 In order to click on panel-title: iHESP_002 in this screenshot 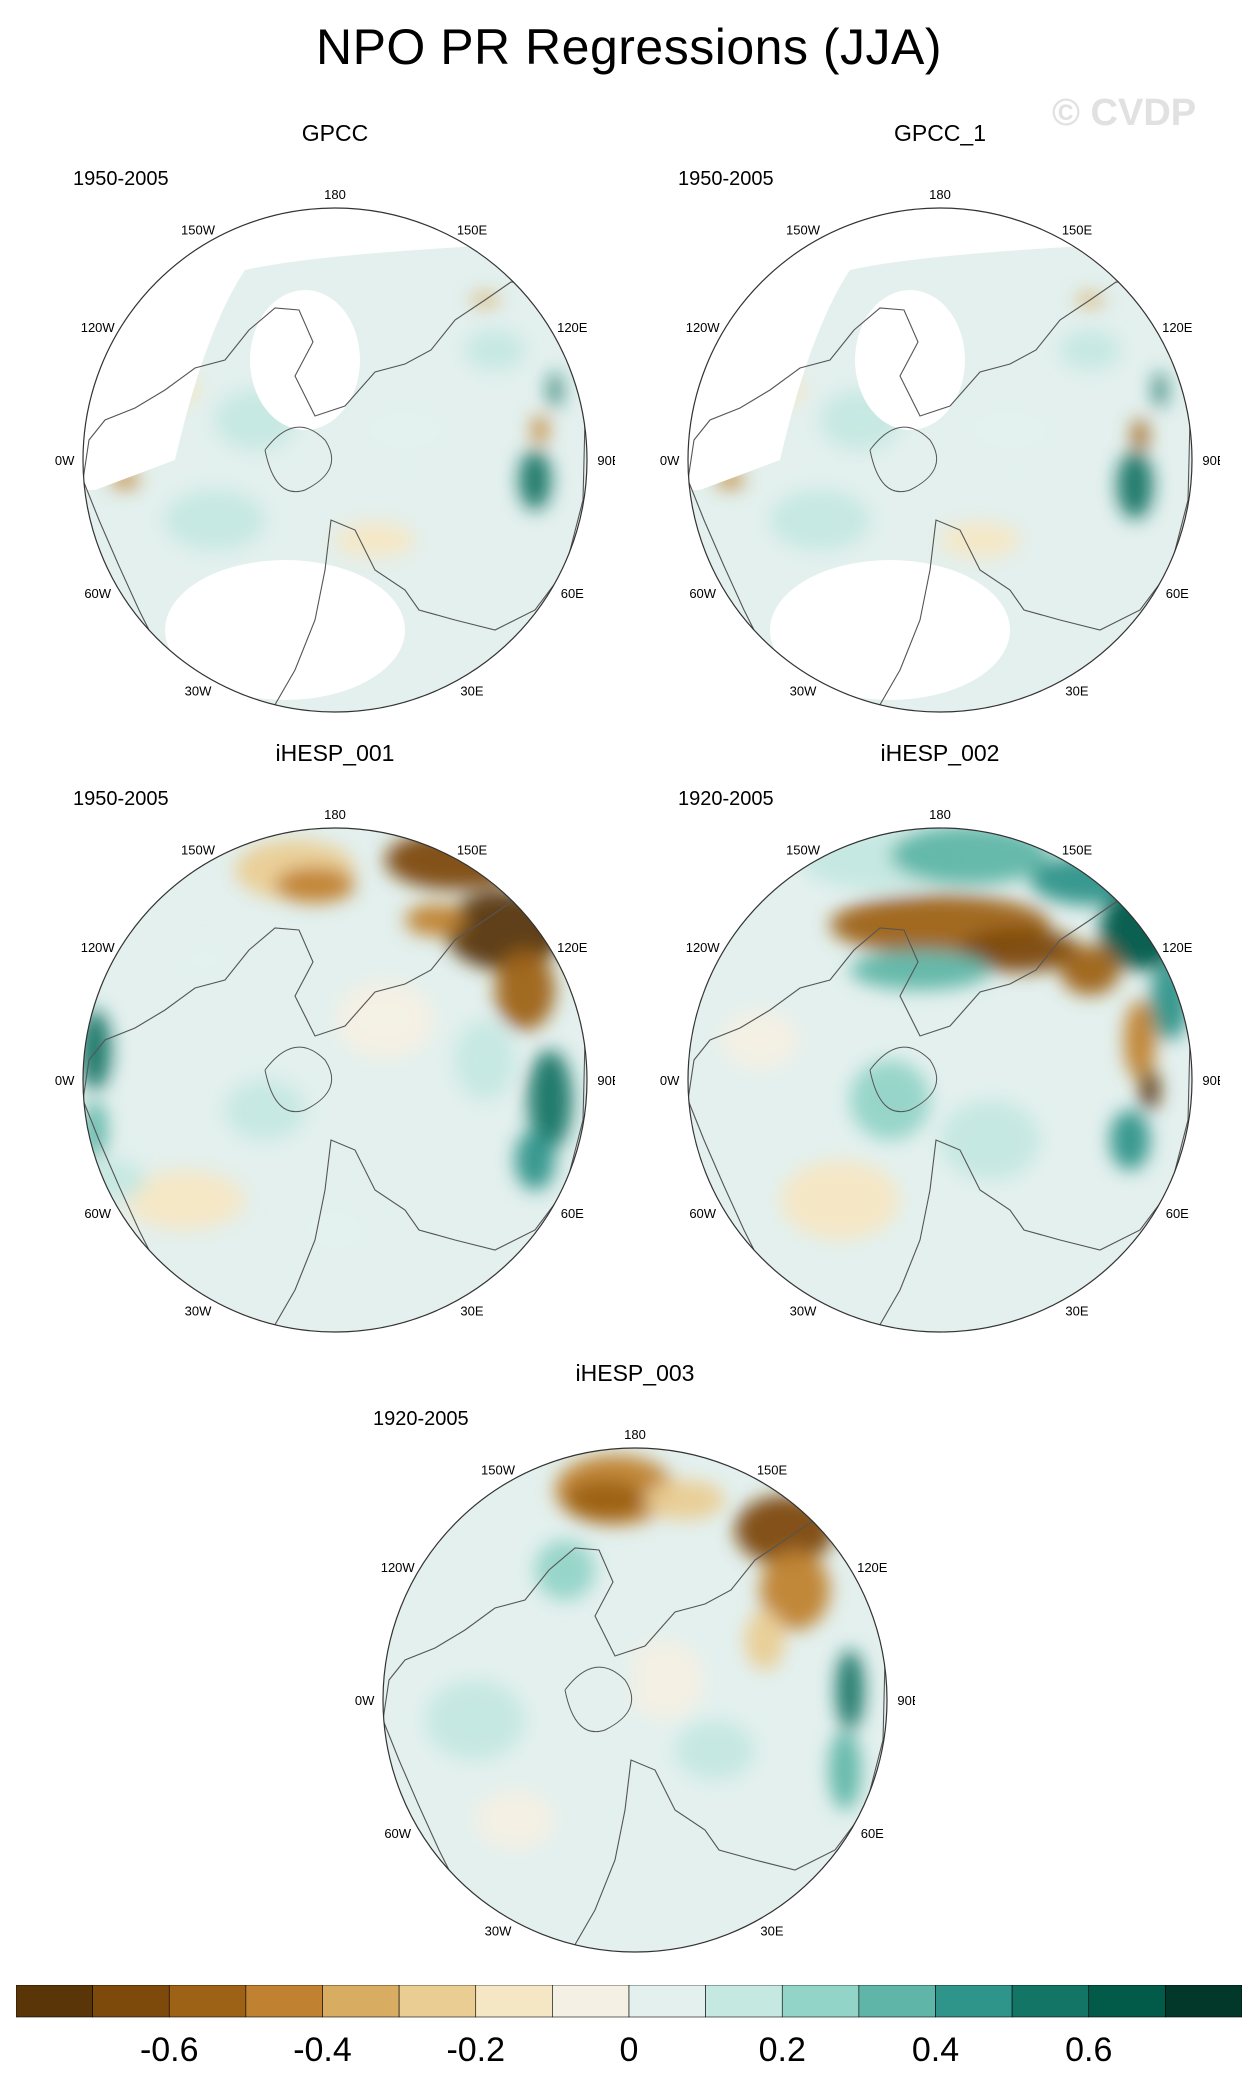, I will do `click(940, 753)`.